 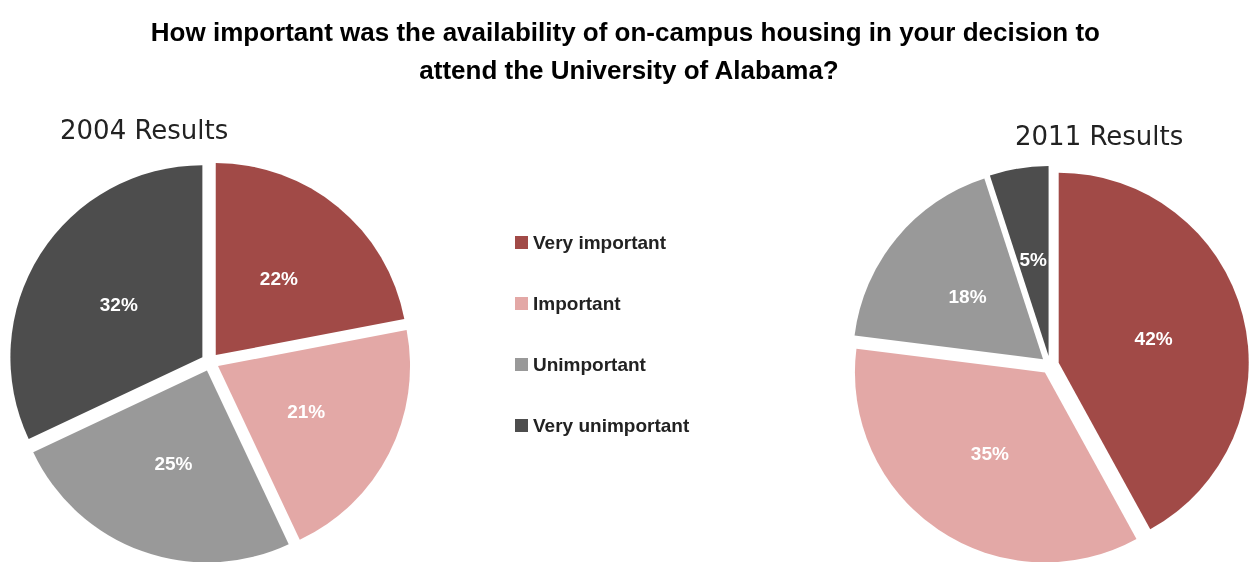 I want to click on legend-label: Very unimportant, so click(x=611, y=425).